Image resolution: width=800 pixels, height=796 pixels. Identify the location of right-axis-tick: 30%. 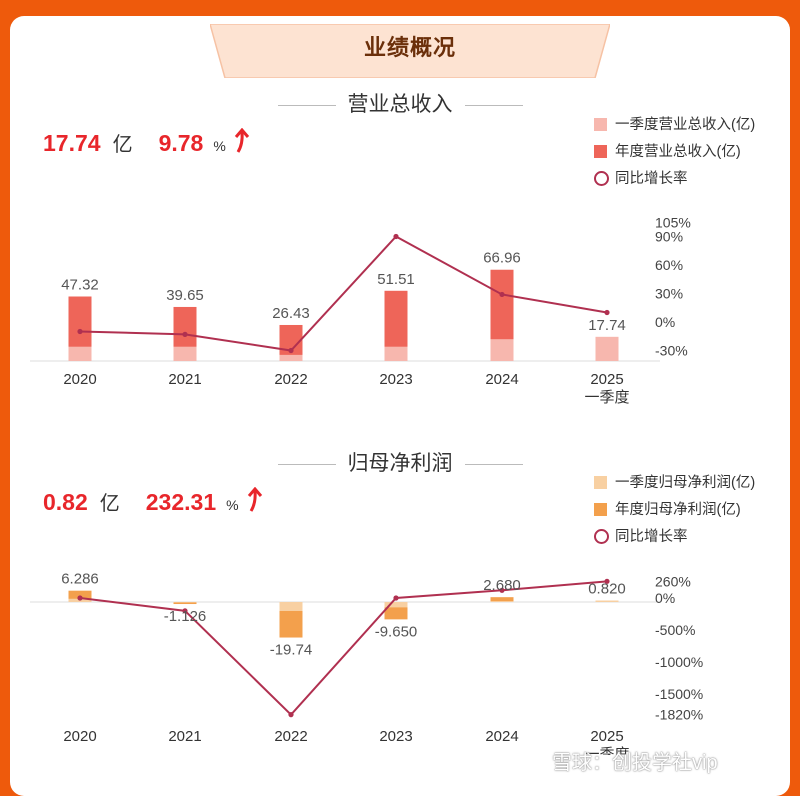
(669, 294).